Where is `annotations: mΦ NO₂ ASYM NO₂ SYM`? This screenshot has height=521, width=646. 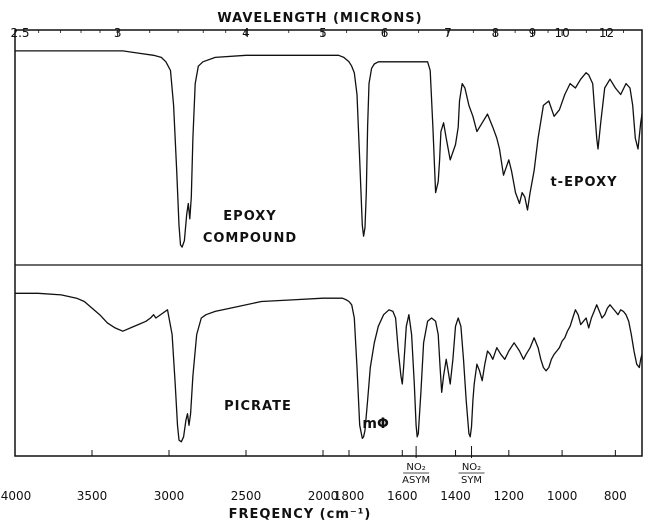
annotations: mΦ NO₂ ASYM NO₂ SYM is located at coordinates (423, 451).